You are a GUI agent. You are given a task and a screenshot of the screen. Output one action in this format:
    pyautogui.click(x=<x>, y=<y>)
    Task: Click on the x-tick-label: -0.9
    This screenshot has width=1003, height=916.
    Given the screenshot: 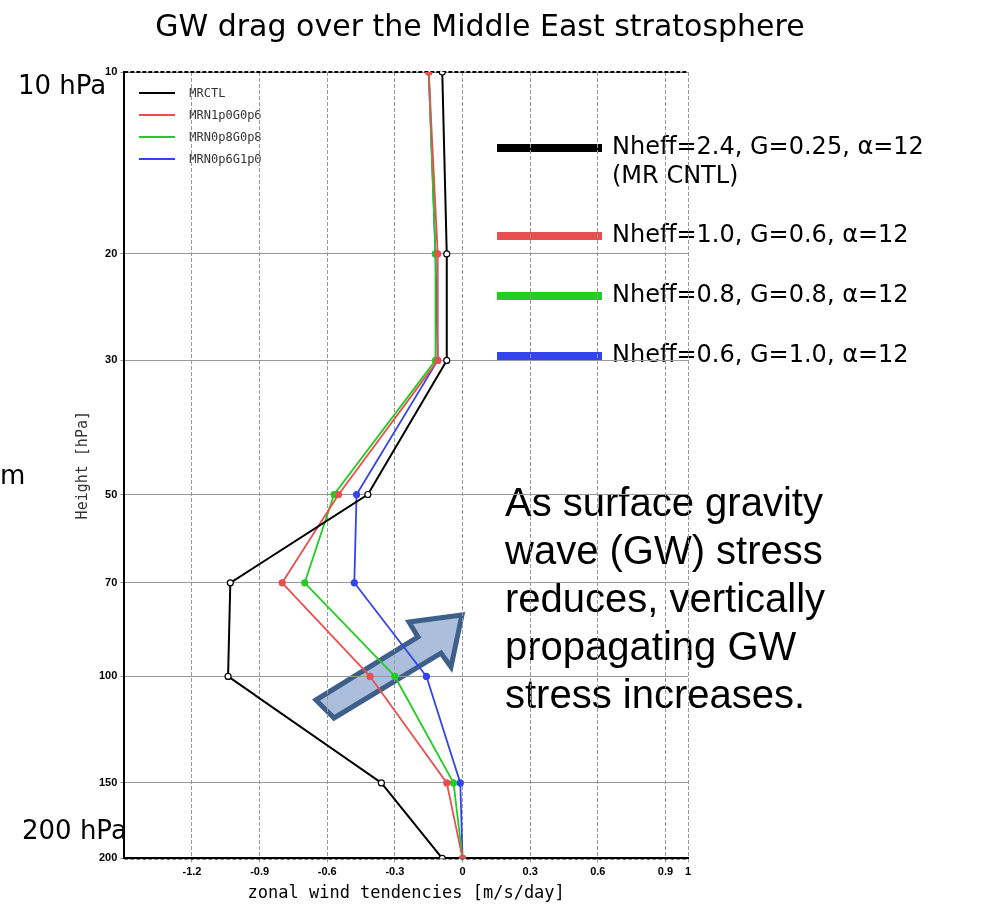 What is the action you would take?
    pyautogui.click(x=260, y=871)
    